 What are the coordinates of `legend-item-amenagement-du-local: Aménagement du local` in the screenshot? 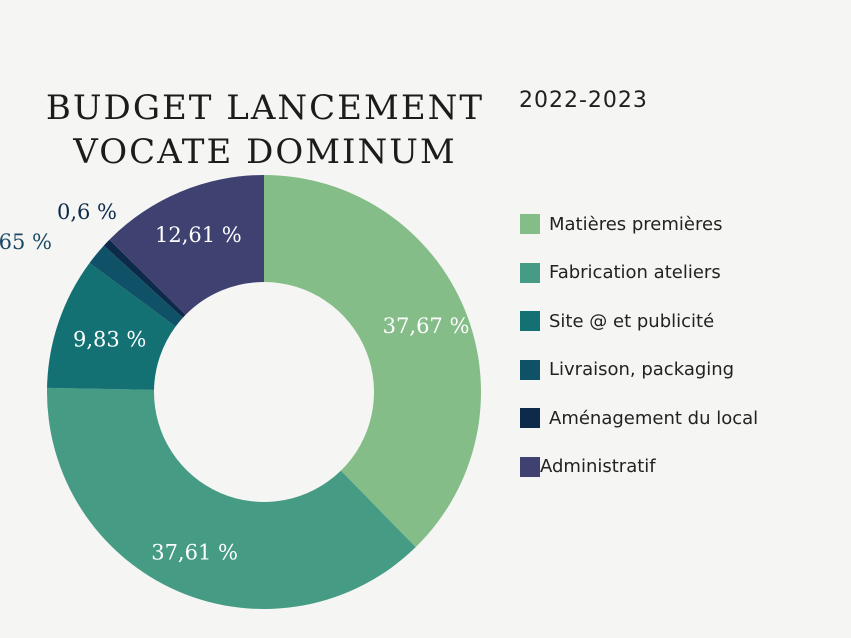 It's located at (639, 418).